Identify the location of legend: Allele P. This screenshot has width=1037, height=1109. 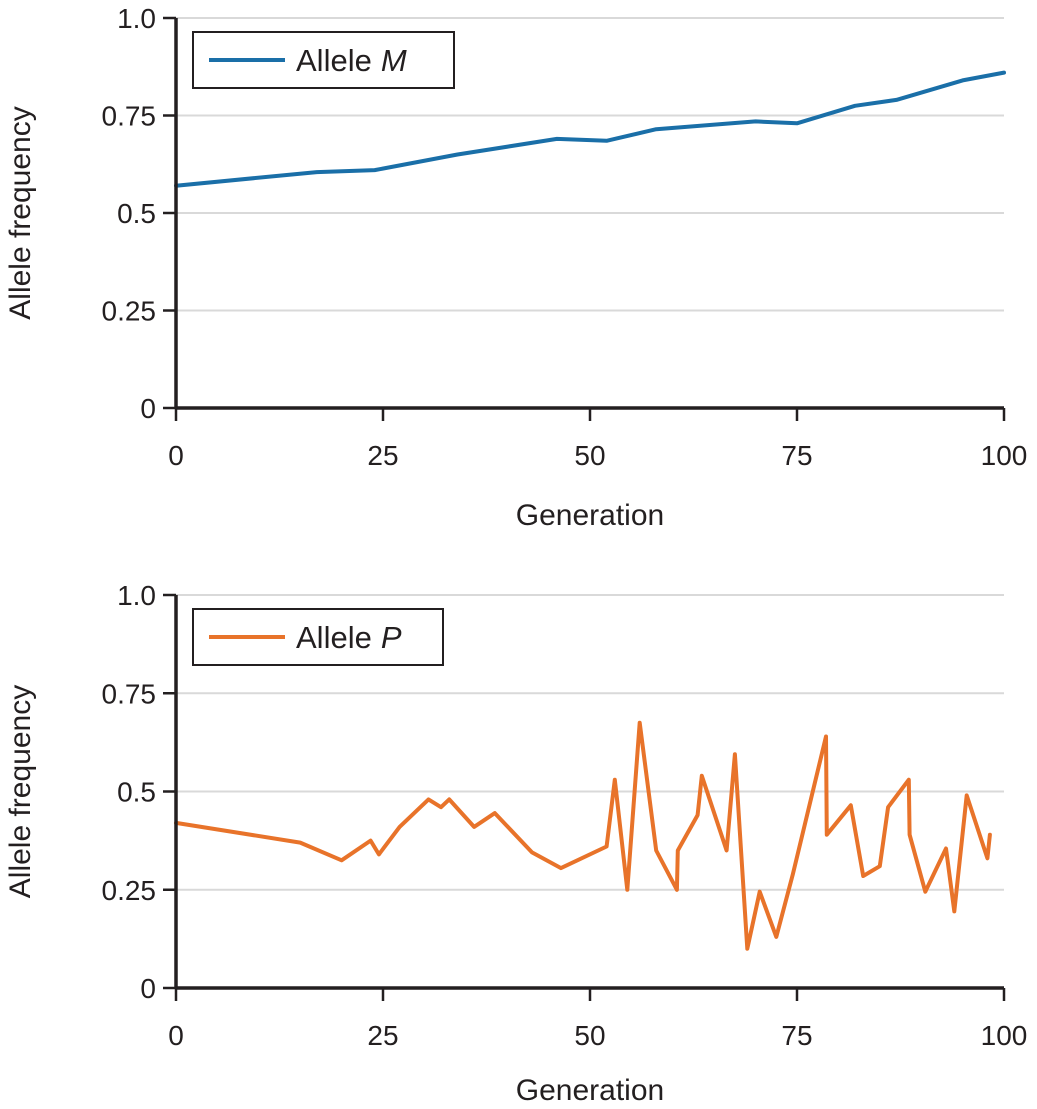
(318, 637).